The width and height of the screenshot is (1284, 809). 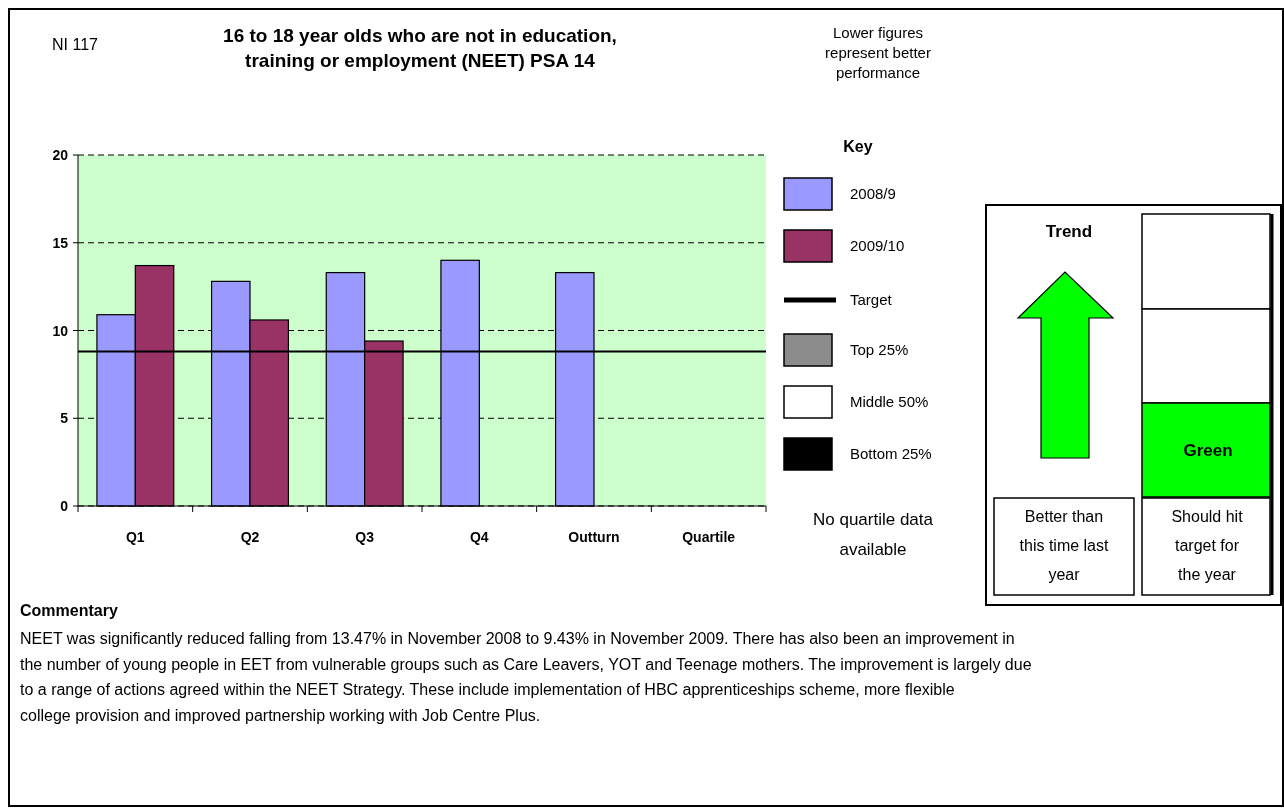 What do you see at coordinates (64, 418) in the screenshot?
I see `y-tick-label: 5` at bounding box center [64, 418].